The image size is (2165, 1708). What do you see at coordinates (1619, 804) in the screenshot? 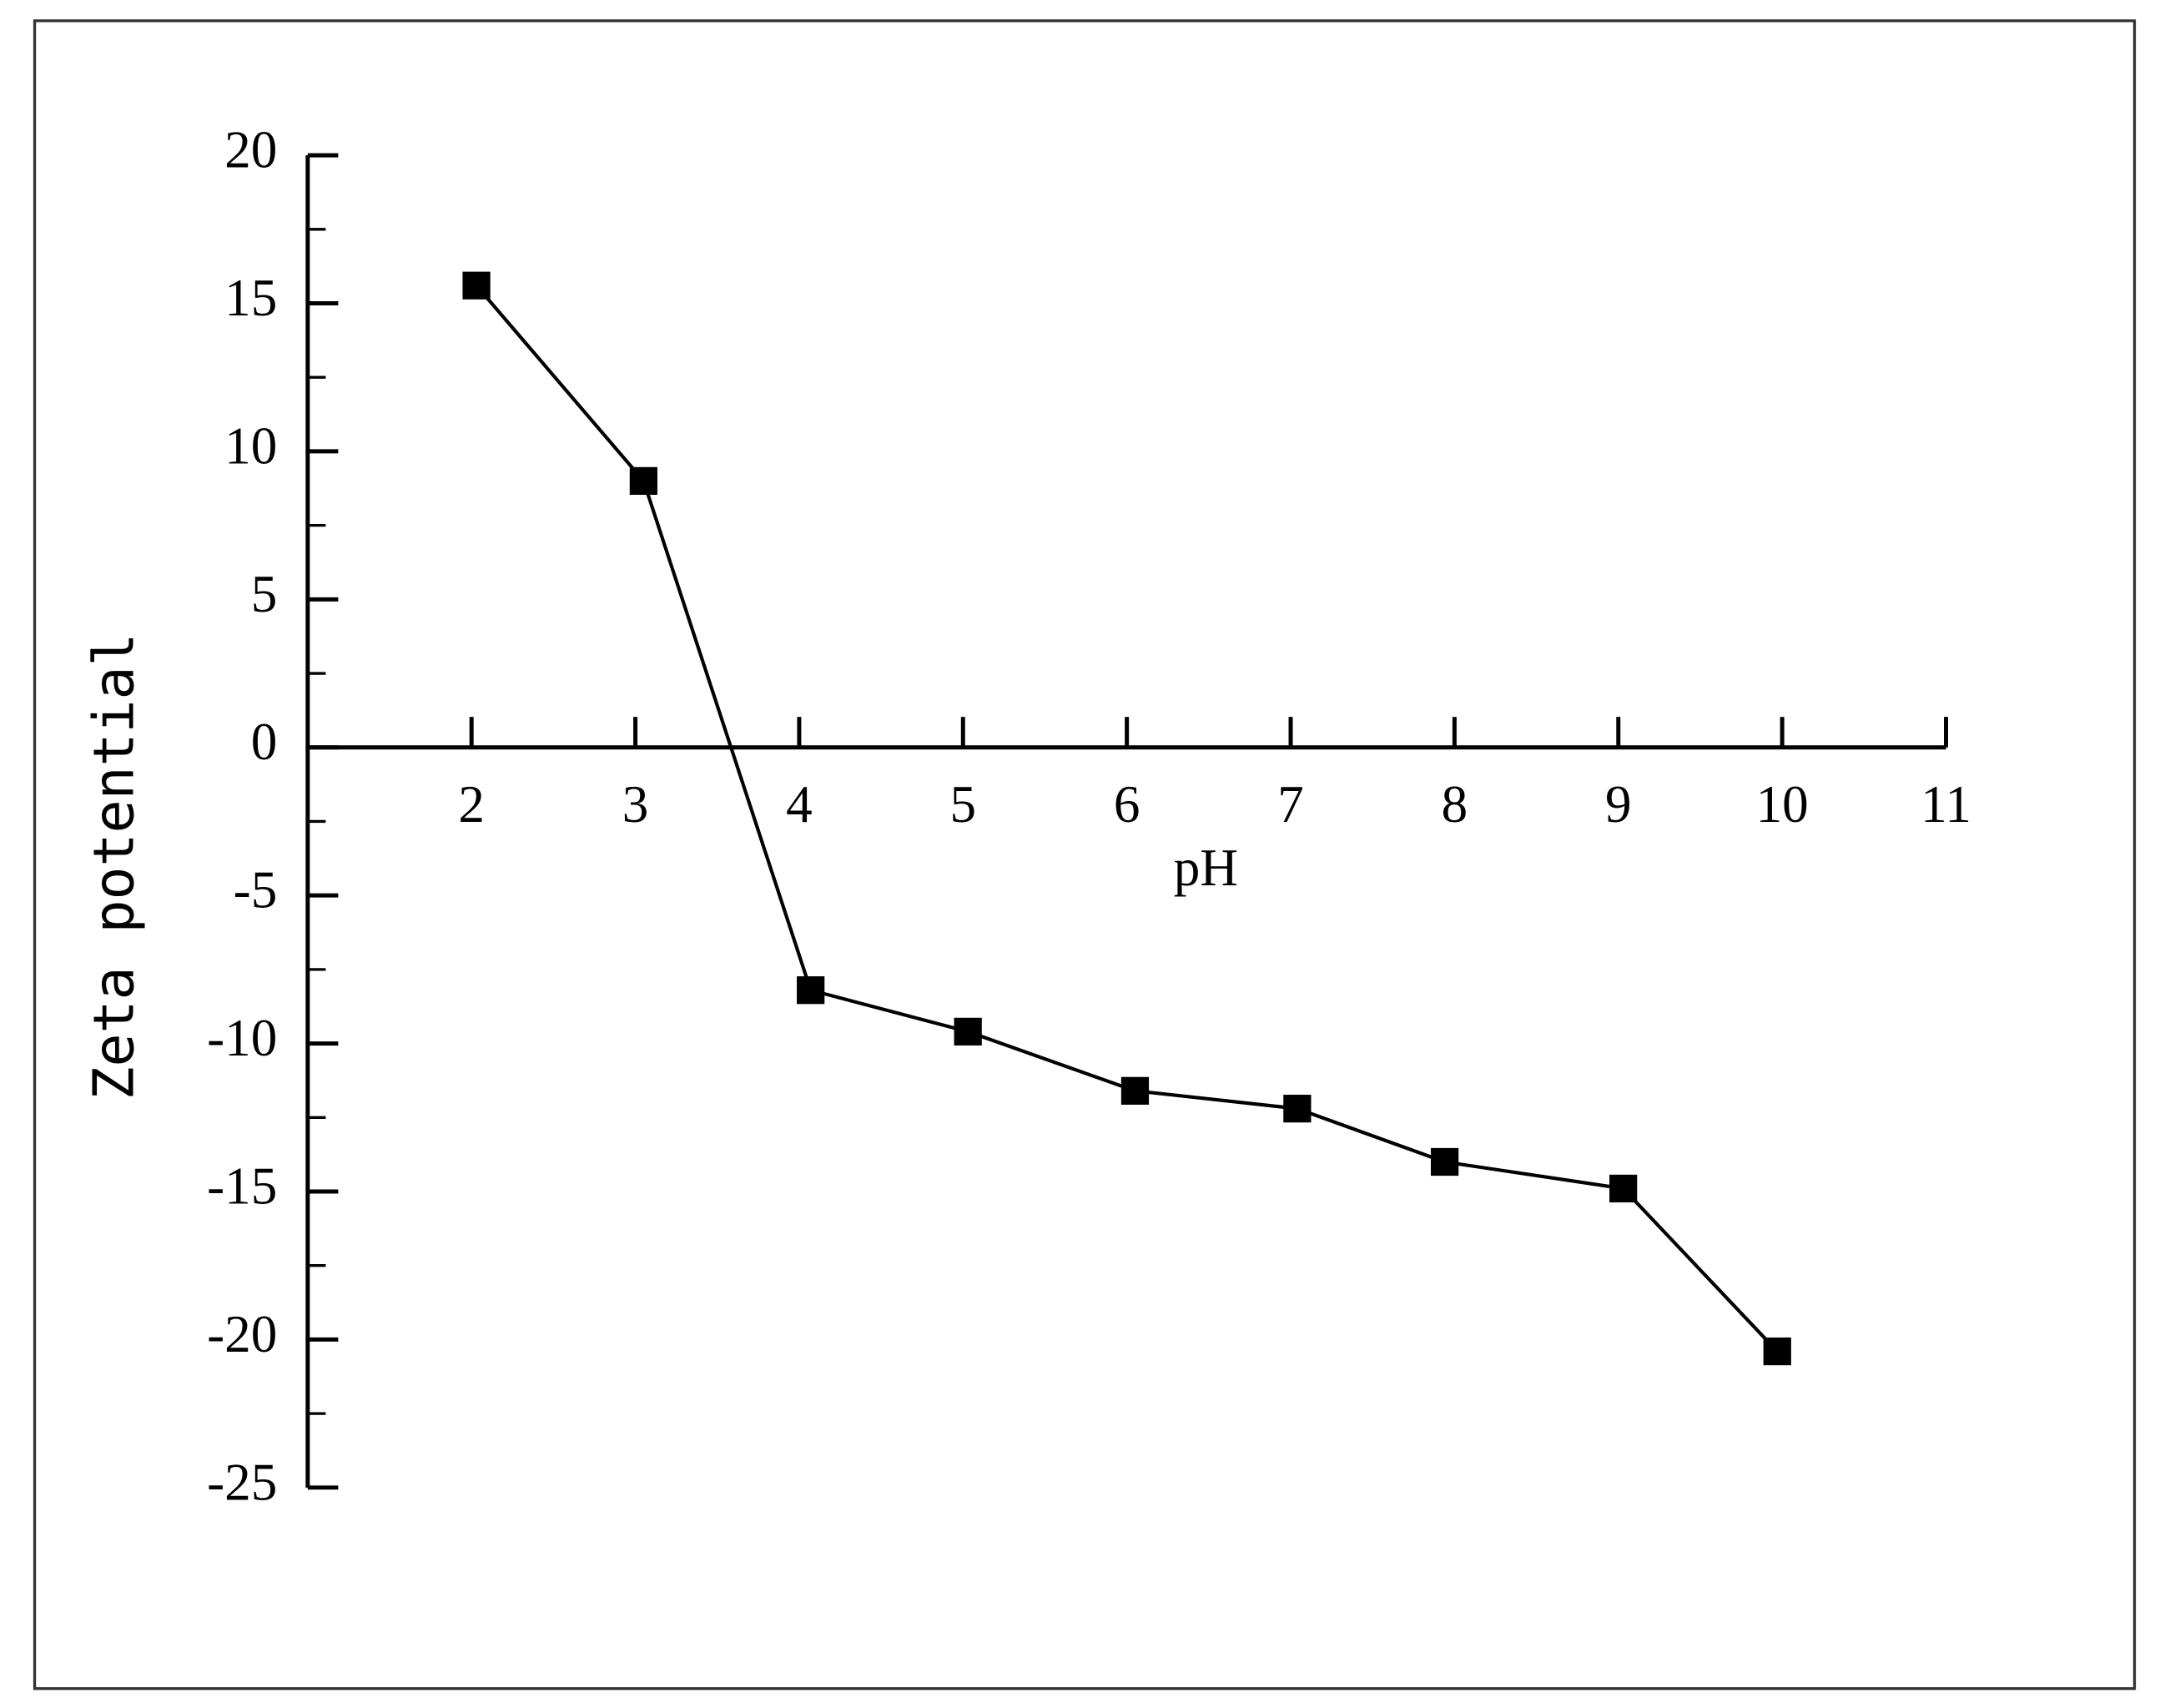
I see `x-tick-label: 9` at bounding box center [1619, 804].